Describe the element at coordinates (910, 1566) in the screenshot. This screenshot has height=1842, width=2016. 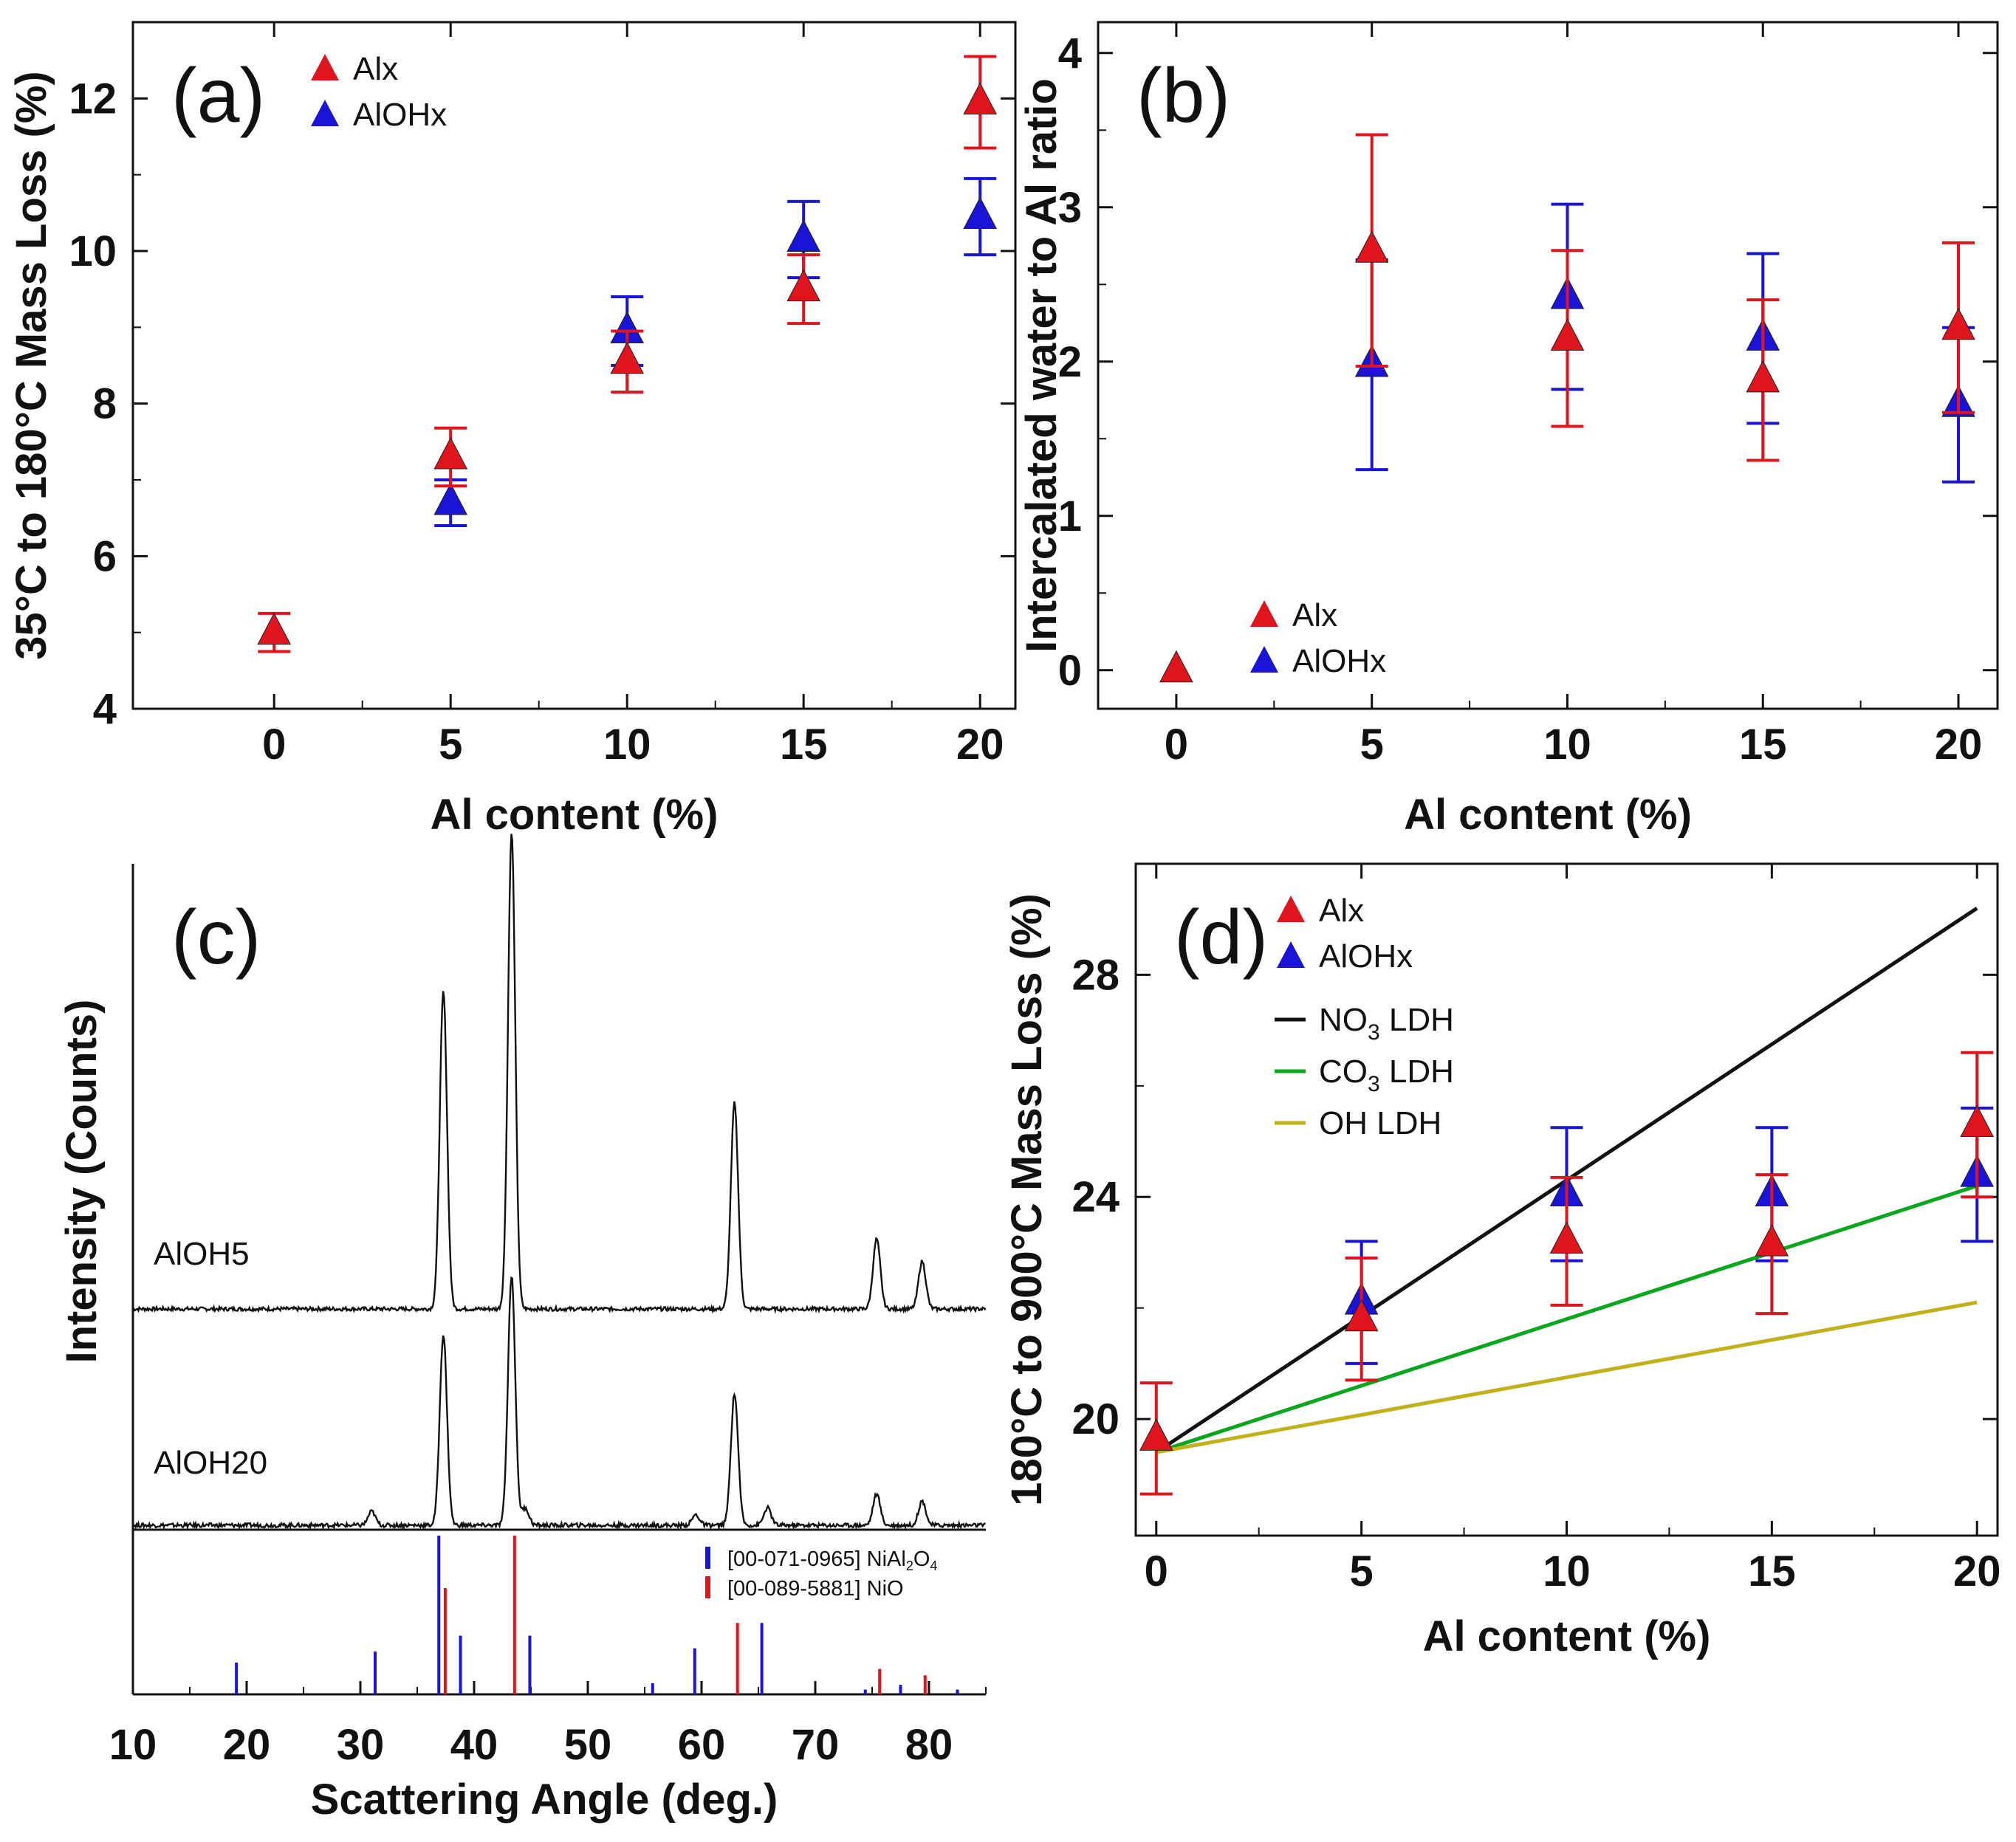
I see `ref-sub: 2` at that location.